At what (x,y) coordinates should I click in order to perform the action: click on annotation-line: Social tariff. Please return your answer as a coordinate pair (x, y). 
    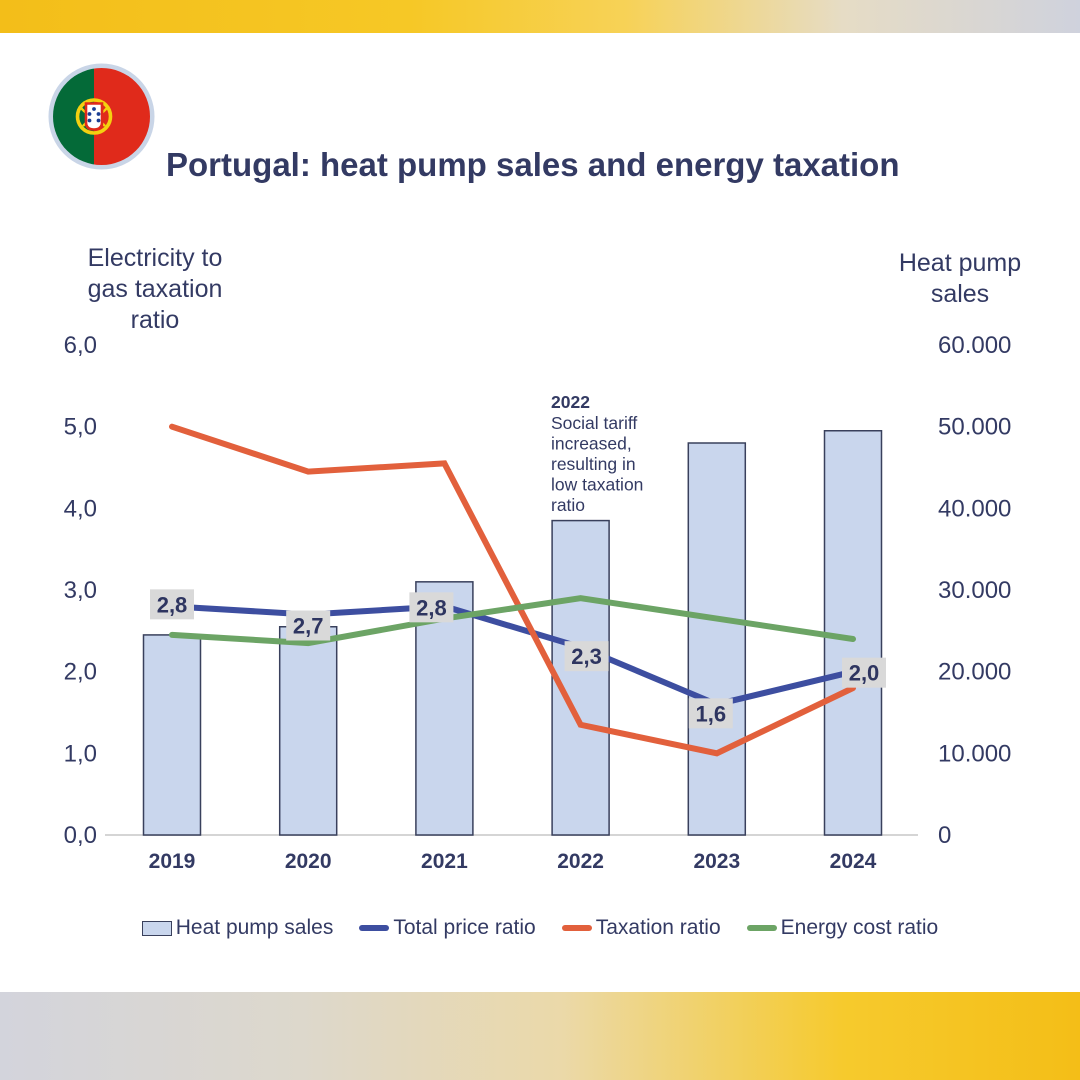
    Looking at the image, I should click on (594, 423).